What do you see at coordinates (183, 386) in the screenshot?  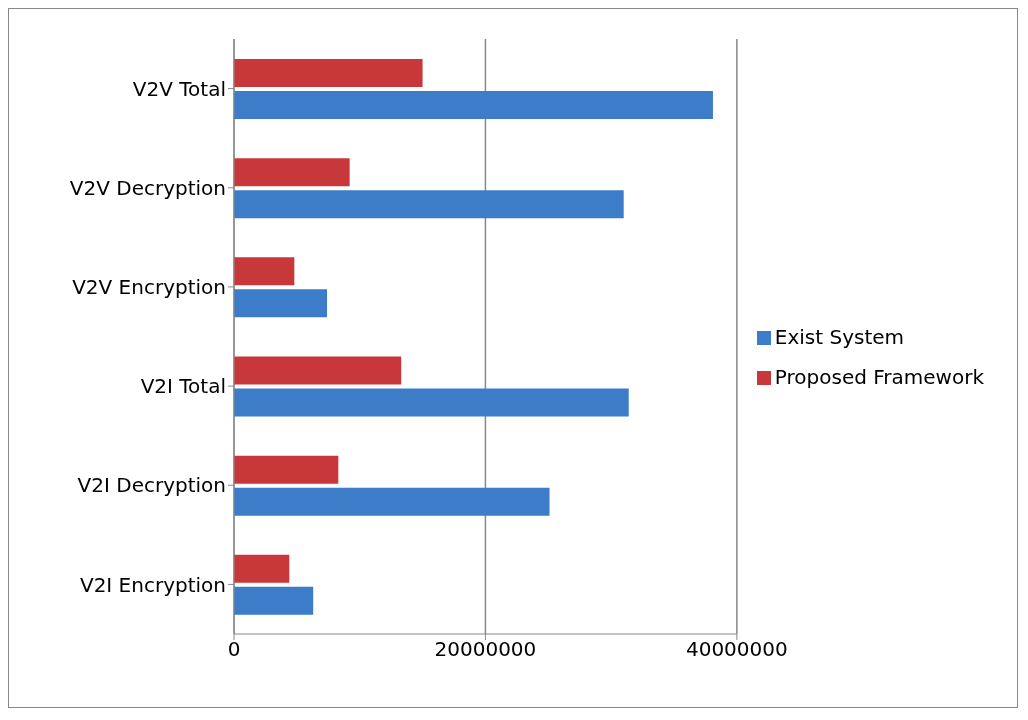 I see `y-tick-label: V2I Total` at bounding box center [183, 386].